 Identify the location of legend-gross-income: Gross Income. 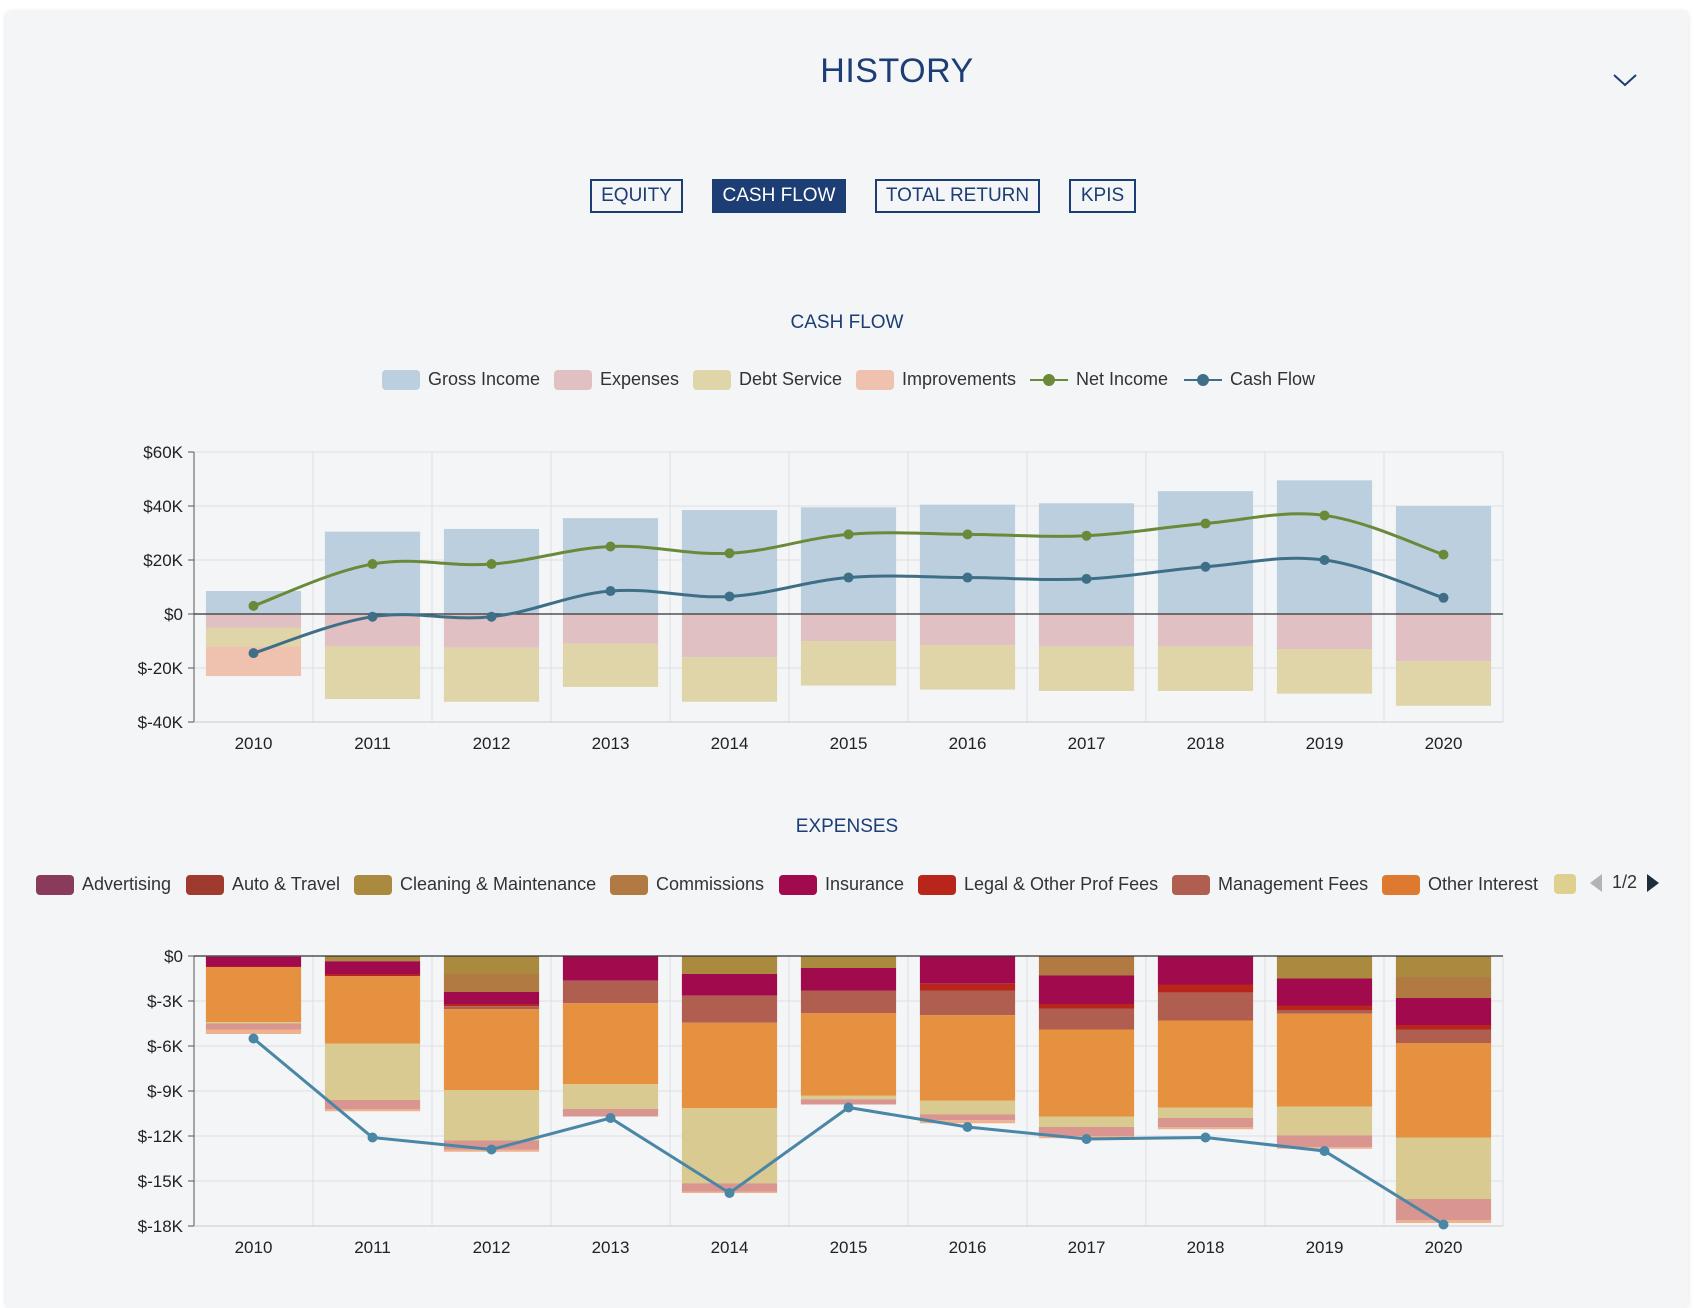
(461, 379).